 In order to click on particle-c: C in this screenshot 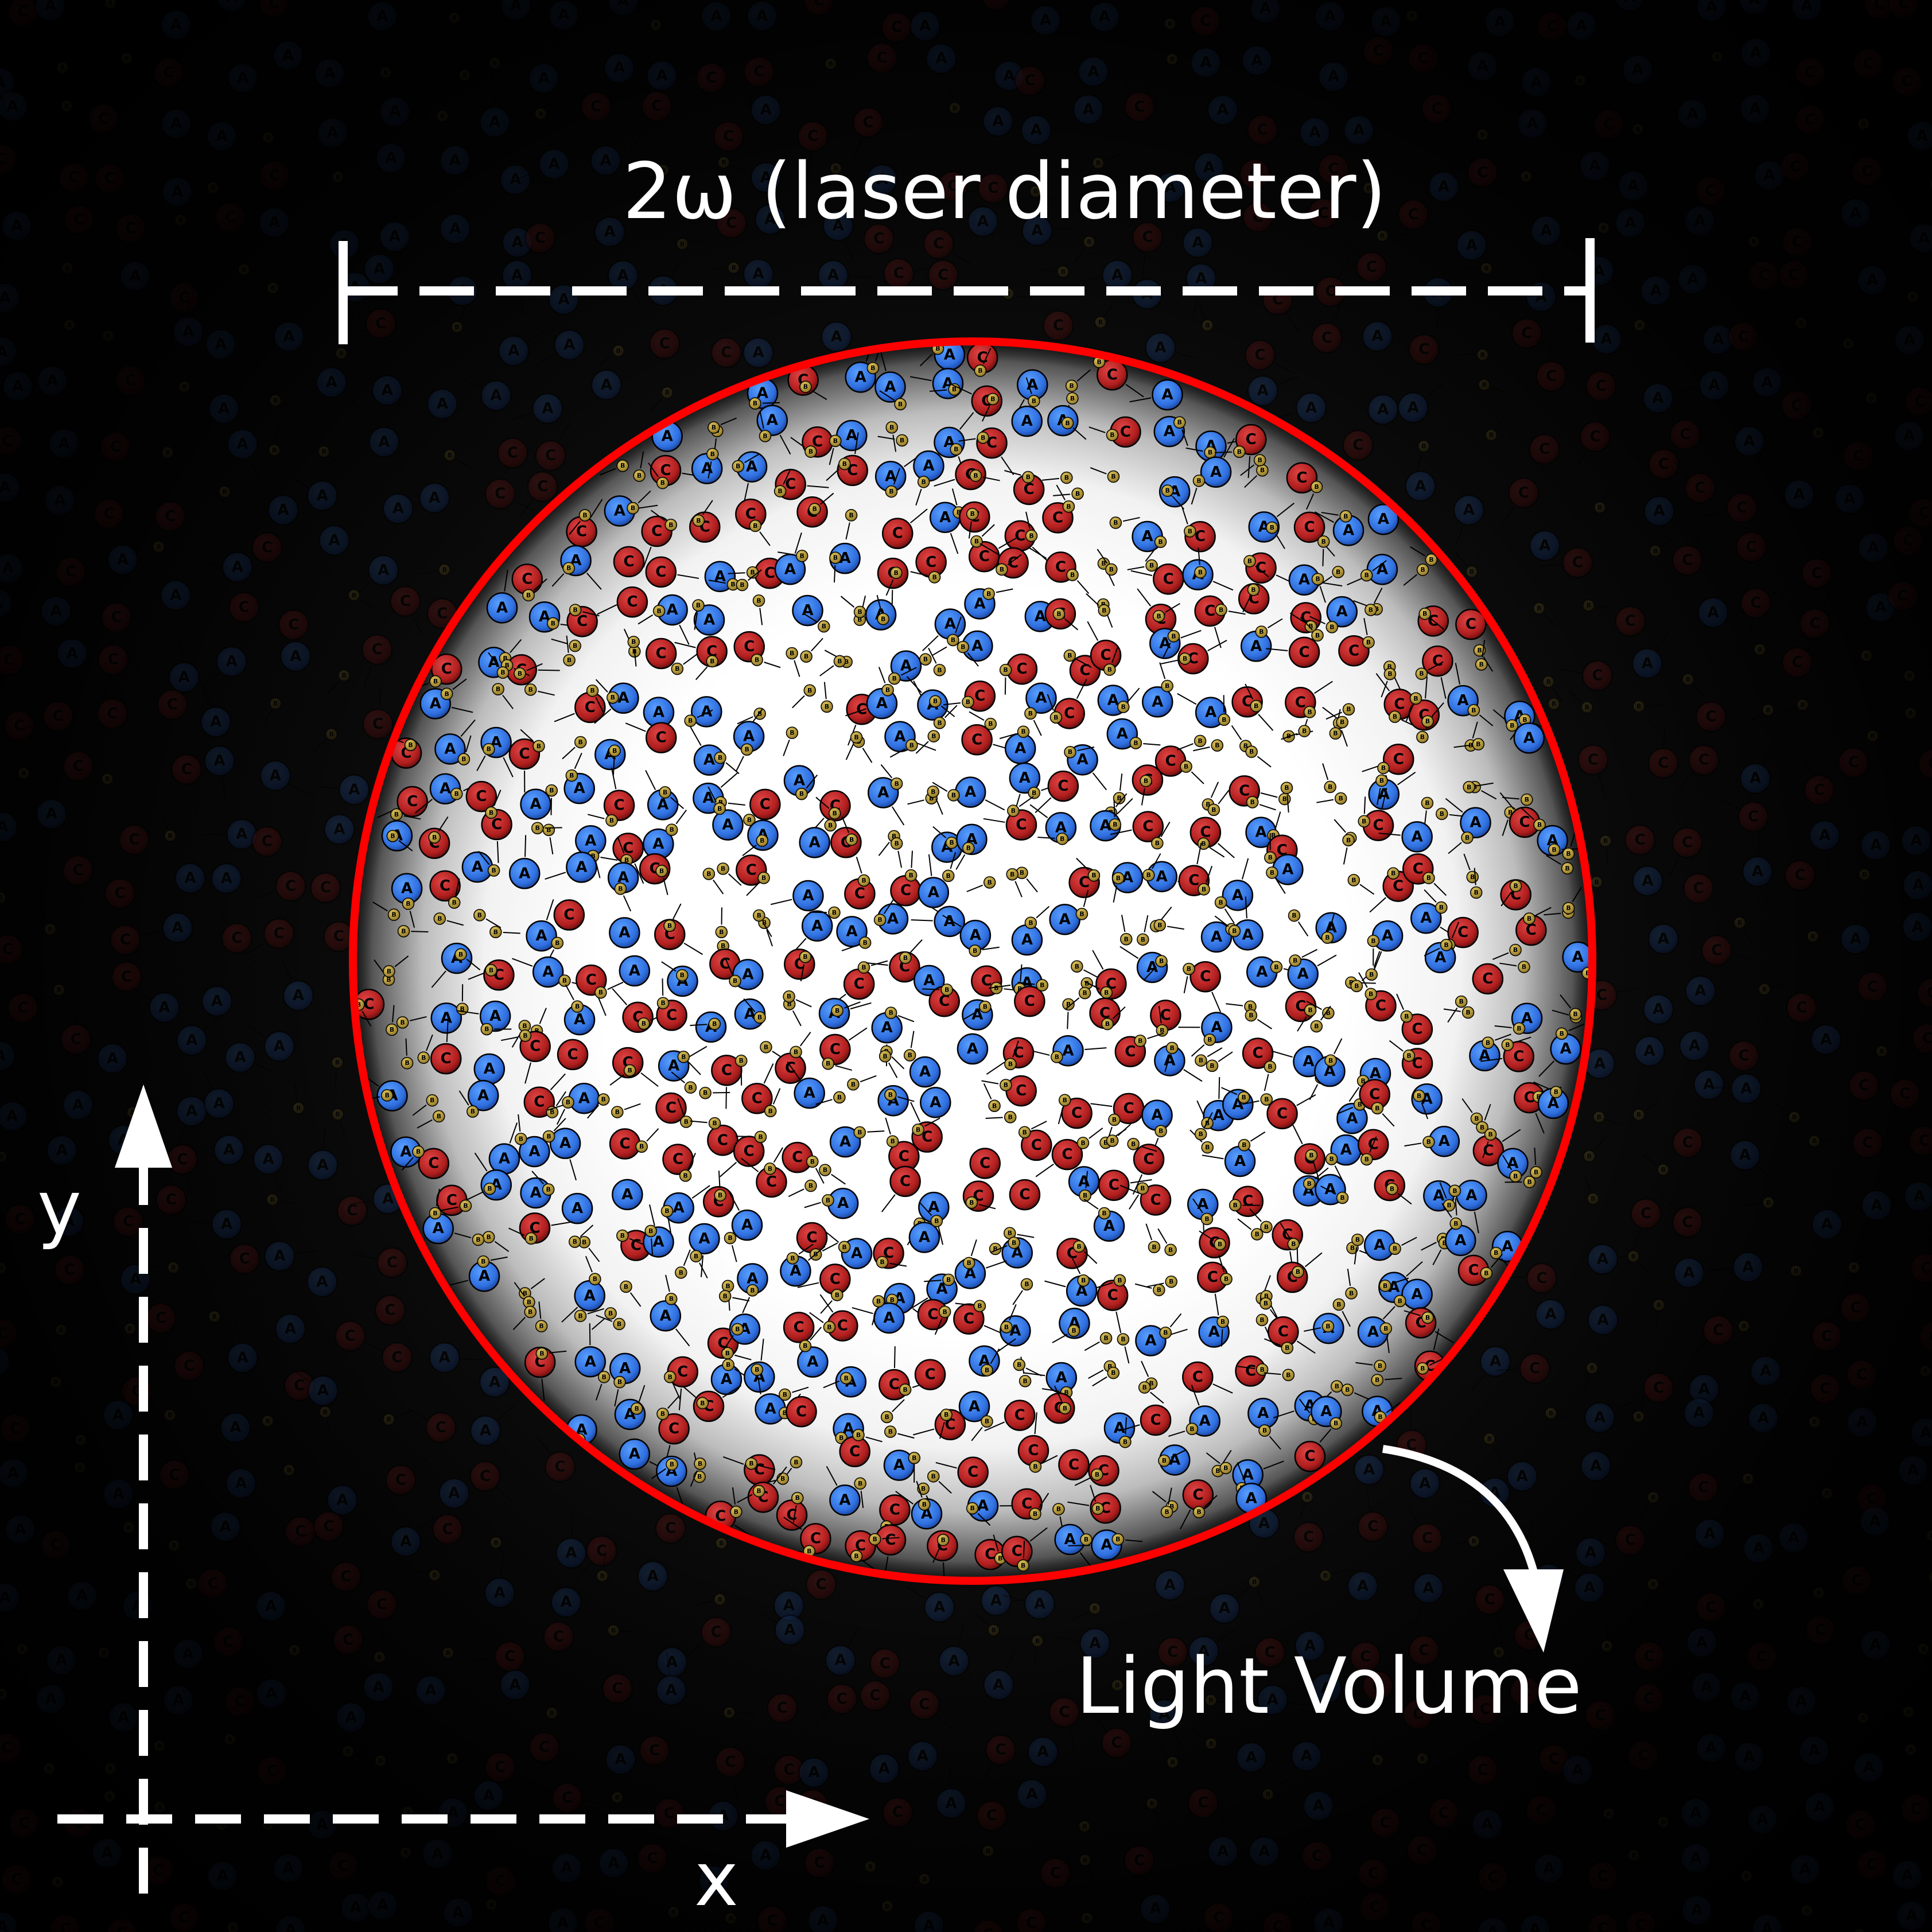, I will do `click(765, 805)`.